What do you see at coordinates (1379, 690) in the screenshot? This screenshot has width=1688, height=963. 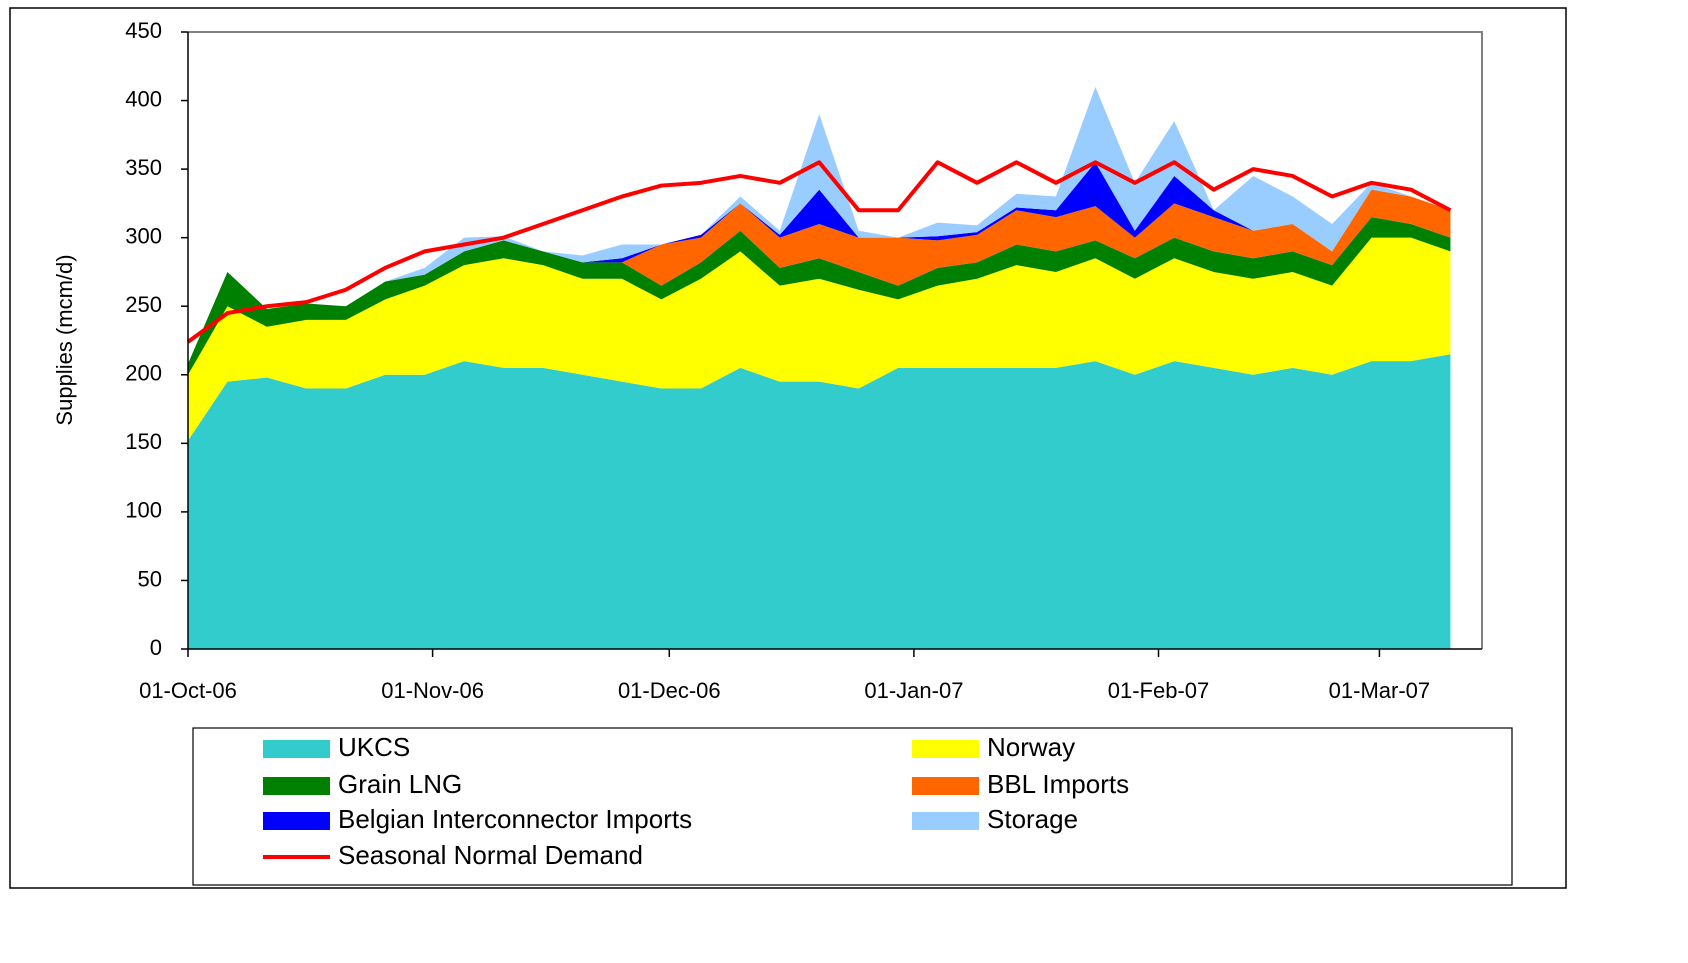 I see `x-tick-label: 01-Mar-07` at bounding box center [1379, 690].